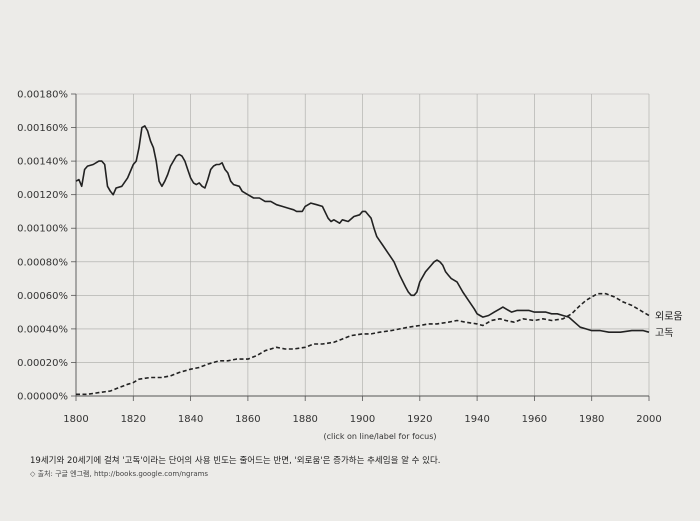 Image resolution: width=700 pixels, height=521 pixels. What do you see at coordinates (42, 296) in the screenshot?
I see `y-tick-label: 0.00060%` at bounding box center [42, 296].